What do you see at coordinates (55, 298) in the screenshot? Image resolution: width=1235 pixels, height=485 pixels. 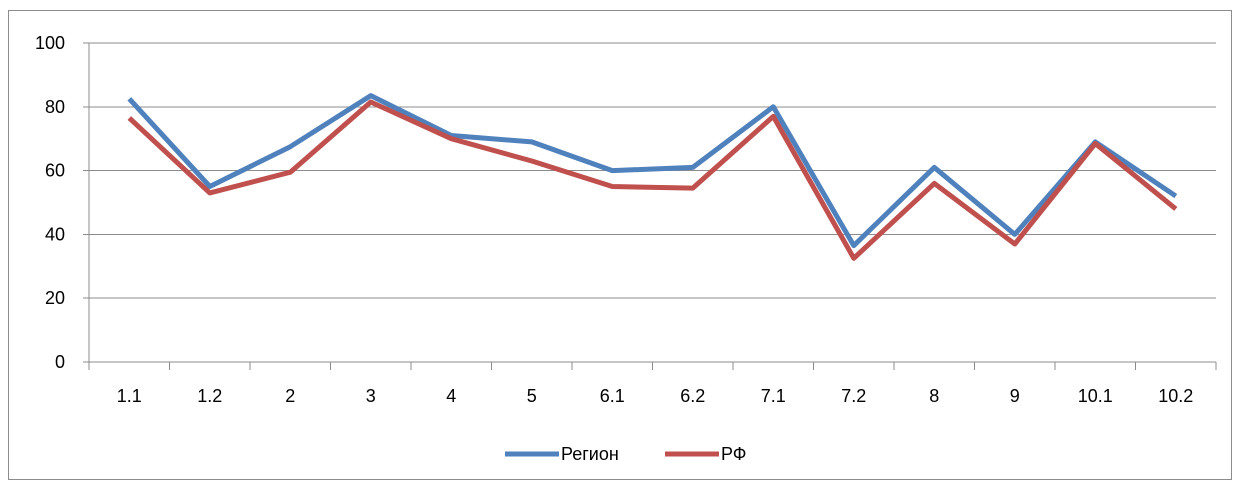 I see `y-tick-label: 20` at bounding box center [55, 298].